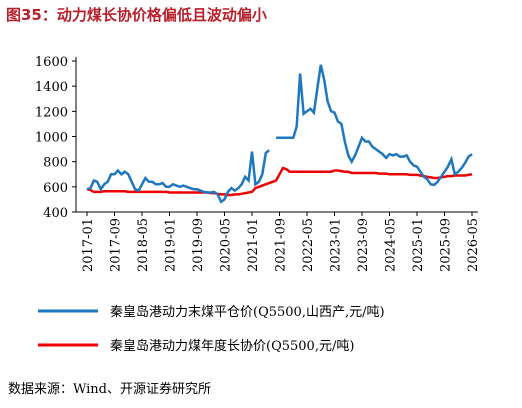 This screenshot has width=522, height=408. I want to click on y-tick-label: 1200, so click(51, 112).